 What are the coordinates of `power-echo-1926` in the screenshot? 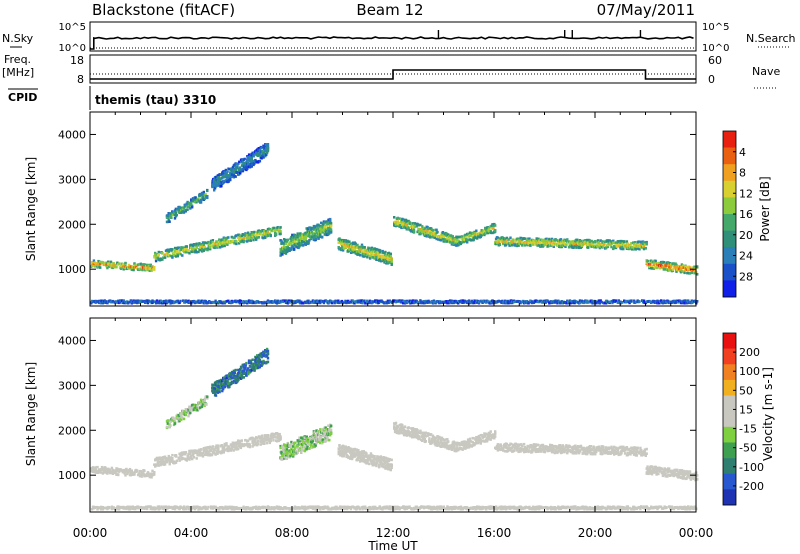 It's located at (461, 236).